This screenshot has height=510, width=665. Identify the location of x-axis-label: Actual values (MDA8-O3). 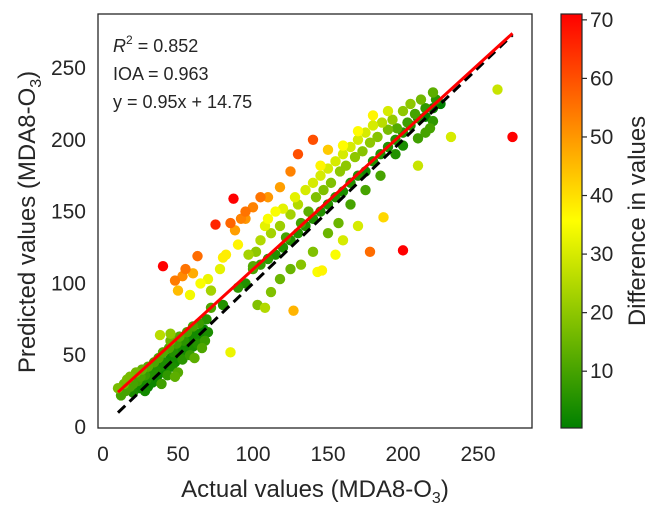
(315, 491).